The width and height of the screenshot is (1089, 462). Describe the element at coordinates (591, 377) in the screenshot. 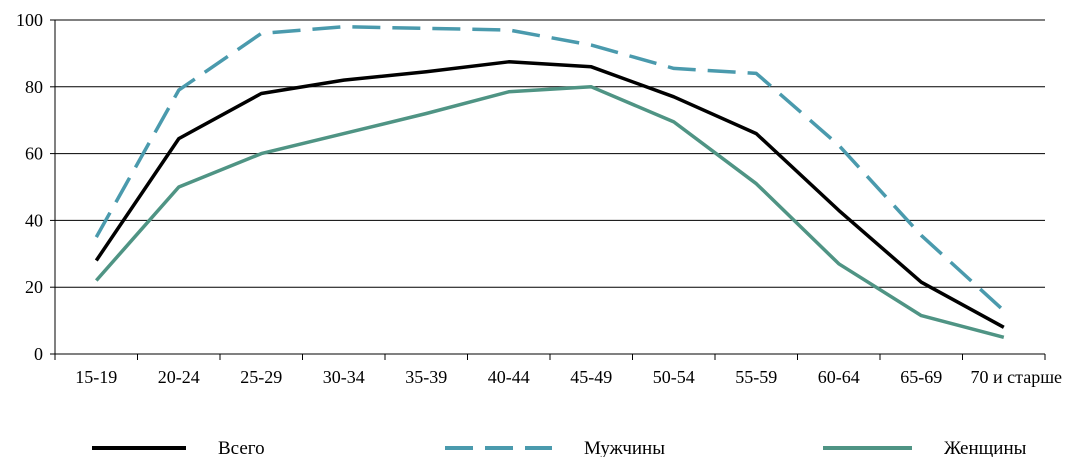

I see `x-tick-label: 45-49` at that location.